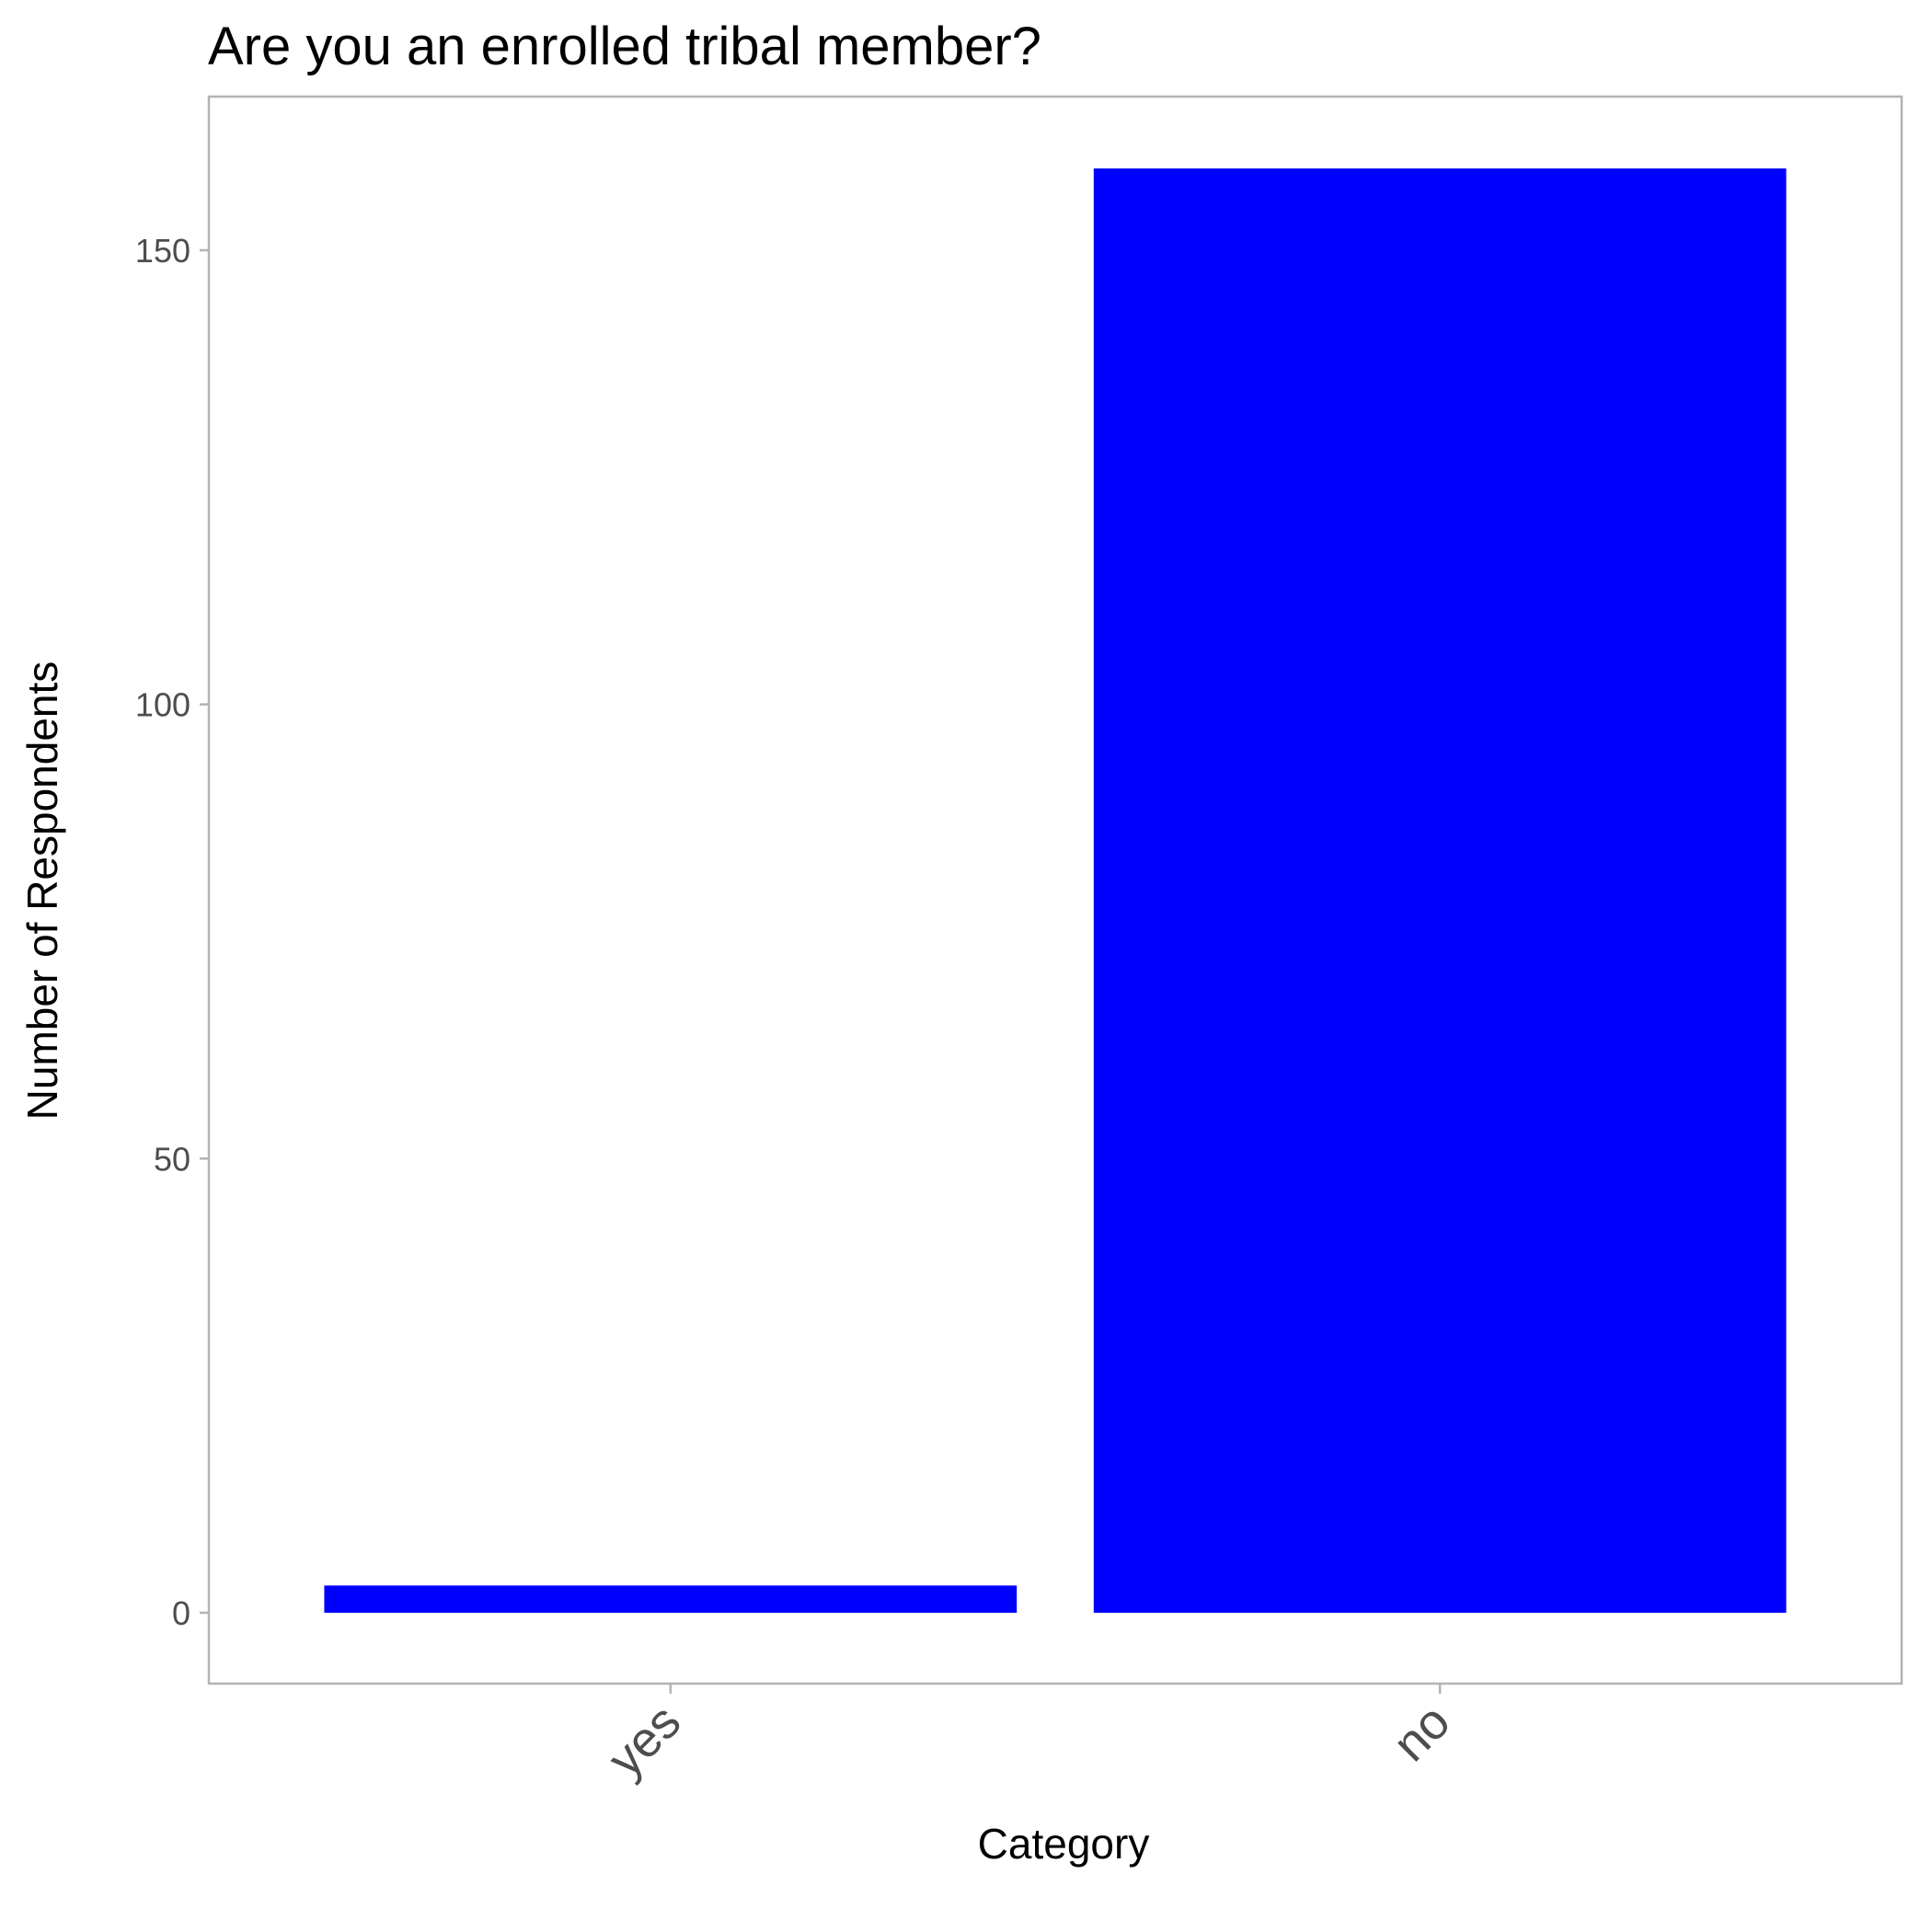 This screenshot has width=1932, height=1932. I want to click on y-axis: 0 50 100 150, so click(172, 932).